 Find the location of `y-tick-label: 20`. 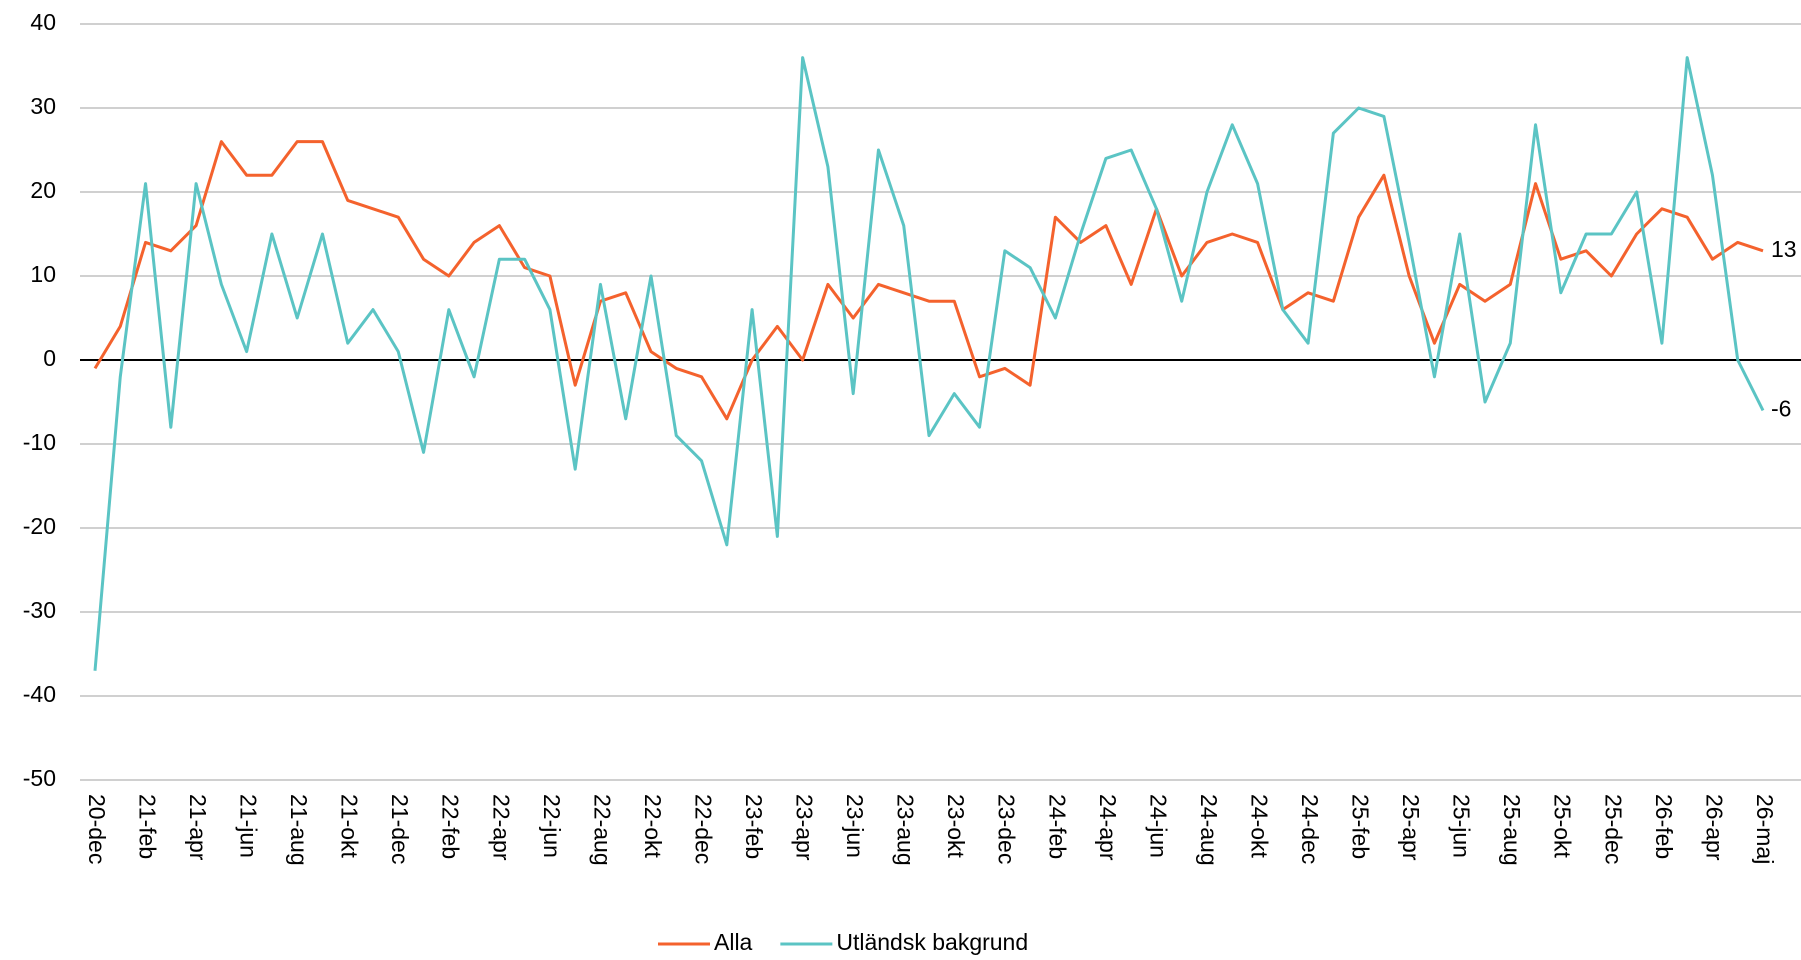

y-tick-label: 20 is located at coordinates (43, 190).